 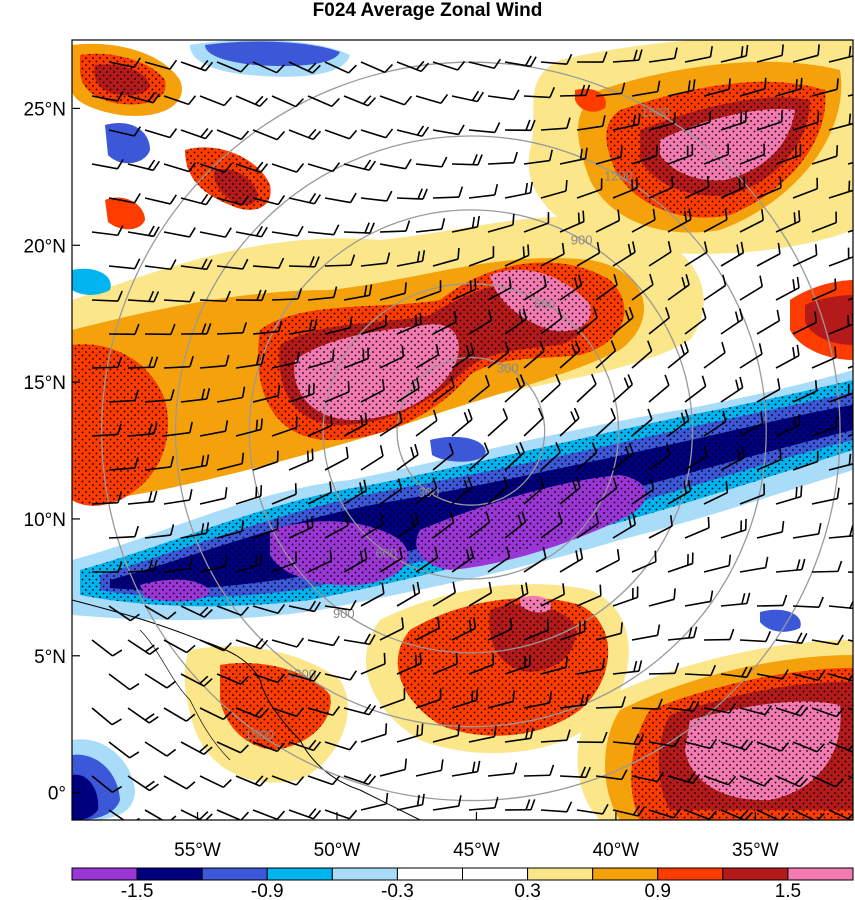 I want to click on lon-tick-label: 50°W, so click(x=337, y=850).